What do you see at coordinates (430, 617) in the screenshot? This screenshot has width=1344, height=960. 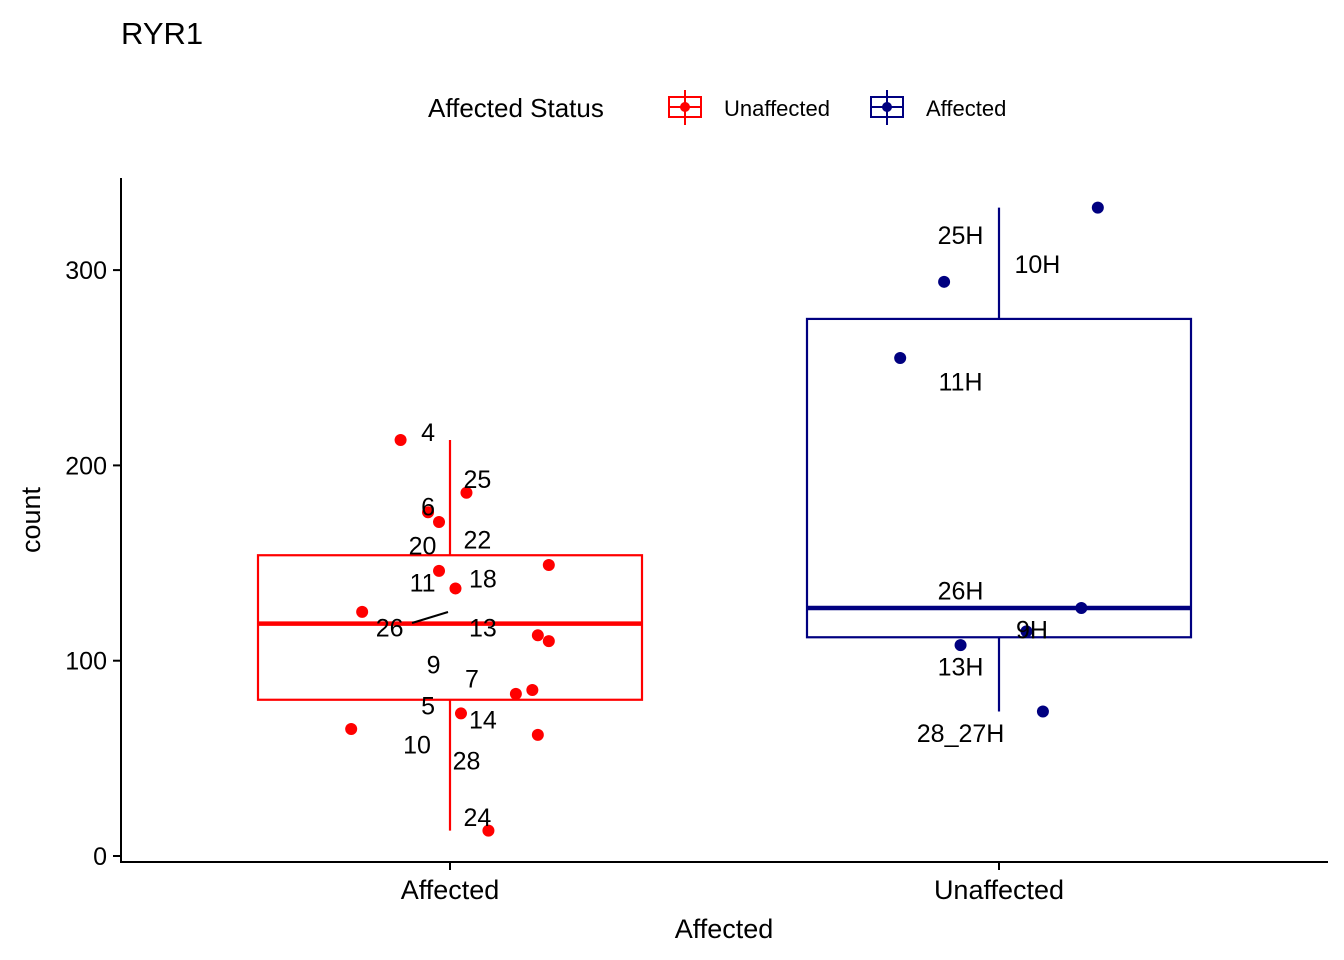 I see `label-leader-line` at bounding box center [430, 617].